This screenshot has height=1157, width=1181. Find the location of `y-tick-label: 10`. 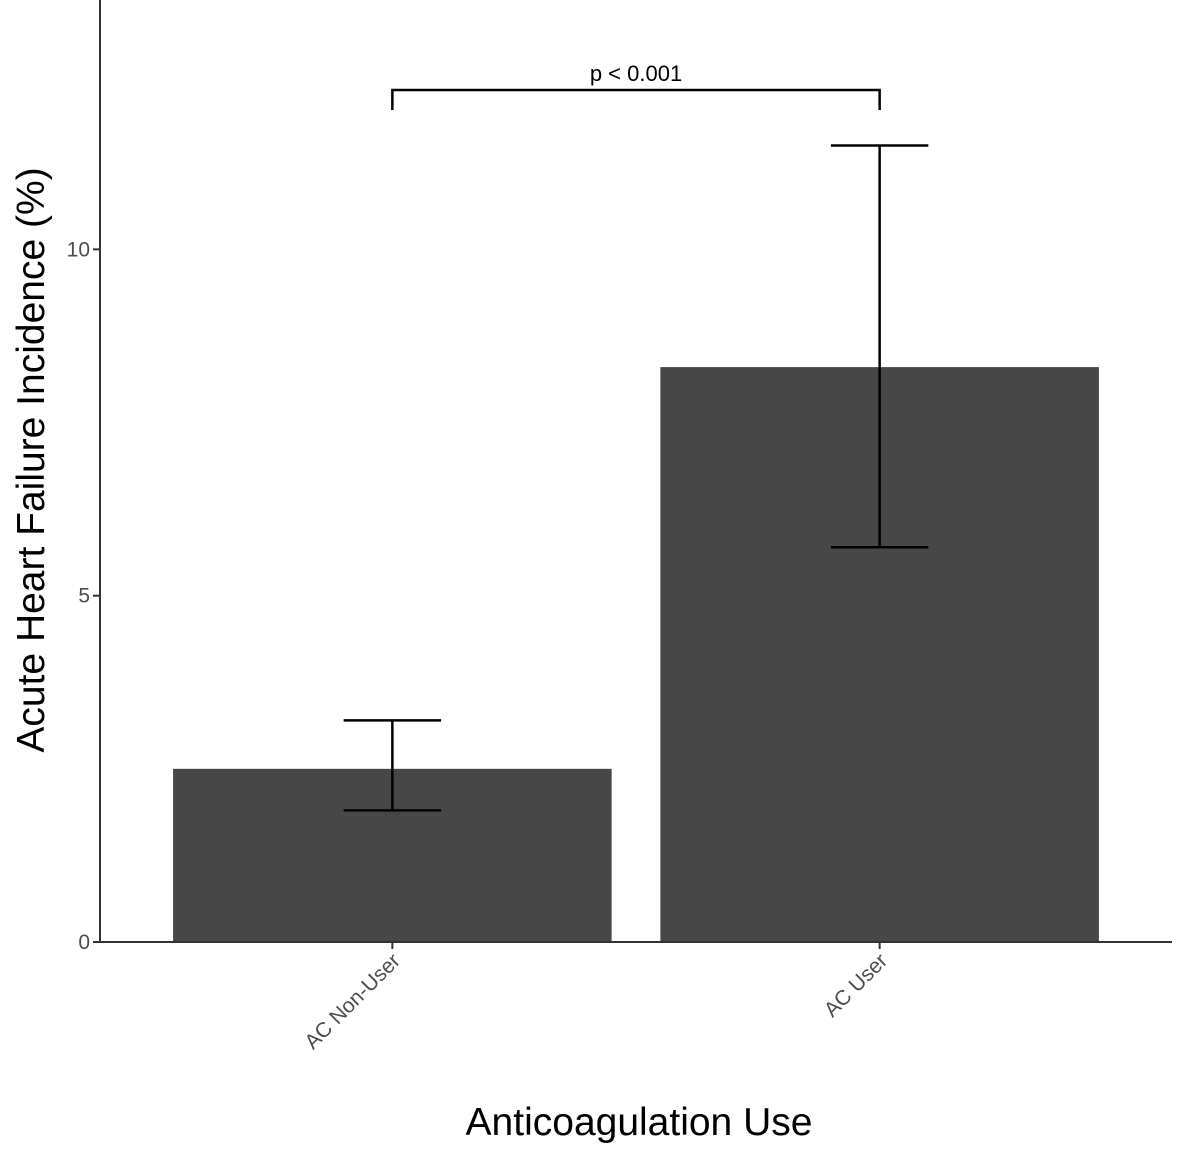

y-tick-label: 10 is located at coordinates (78, 249).